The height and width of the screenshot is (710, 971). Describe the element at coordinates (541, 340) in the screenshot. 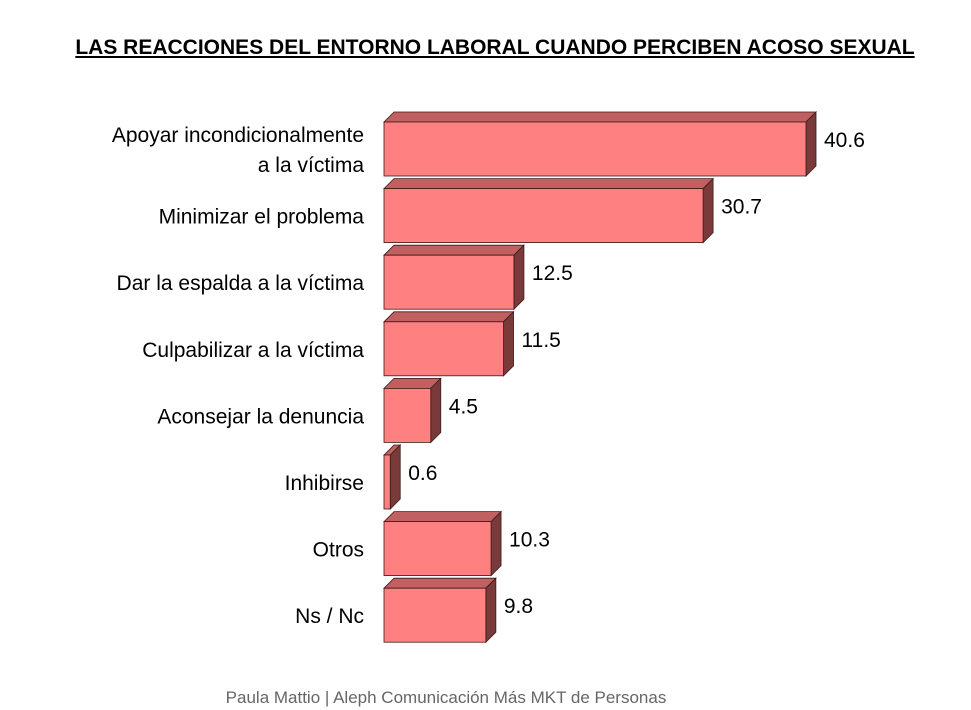

I see `bar-value-label: 11.5` at that location.